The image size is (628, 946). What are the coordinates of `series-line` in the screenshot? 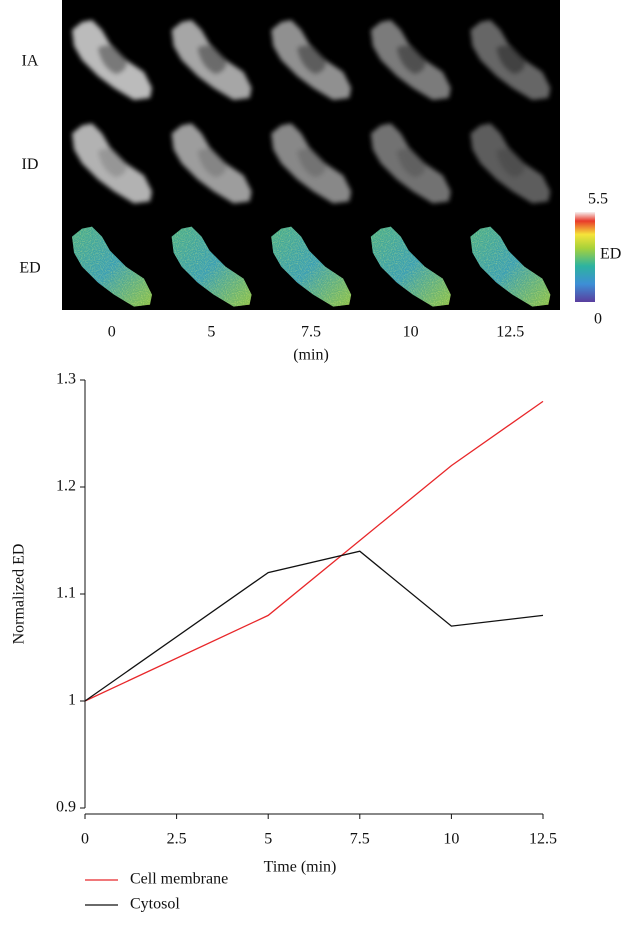 It's located at (314, 626).